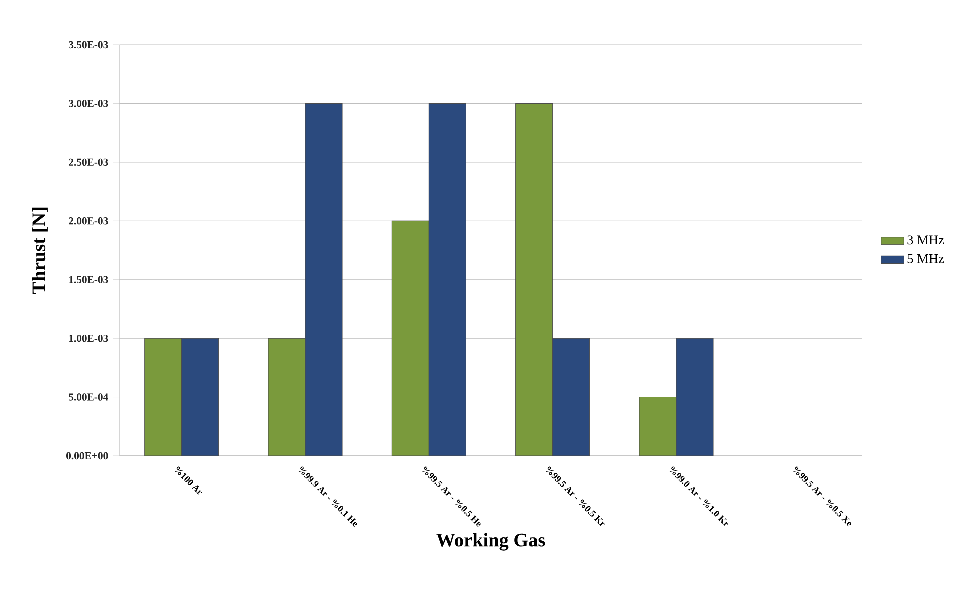 This screenshot has width=971, height=594. I want to click on legend-label: 3 MHz, so click(926, 240).